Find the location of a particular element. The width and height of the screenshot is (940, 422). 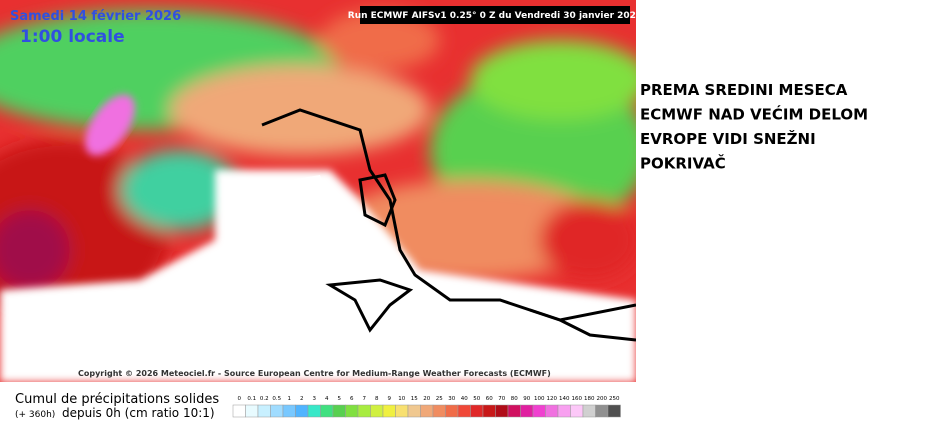

headline-line: EVROPE VIDI SNEŽNI is located at coordinates (728, 138).